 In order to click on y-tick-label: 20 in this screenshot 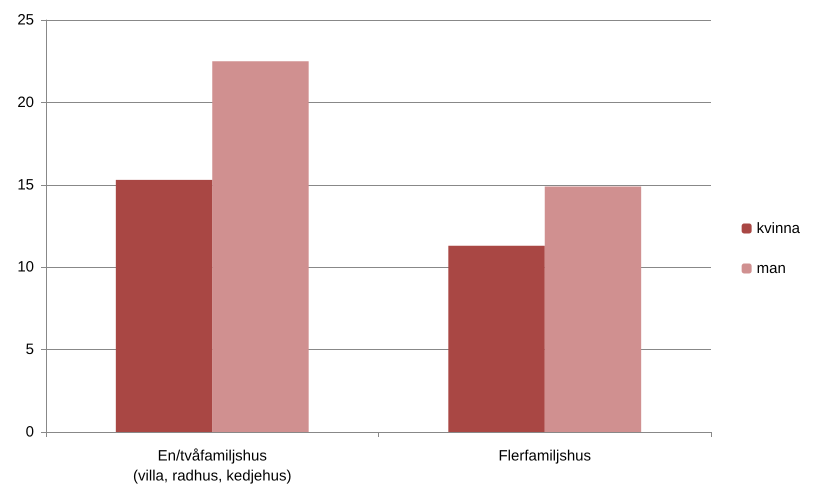, I will do `click(25, 102)`.